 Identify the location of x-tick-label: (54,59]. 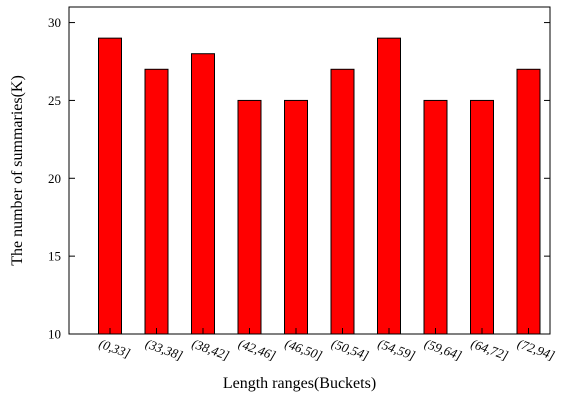
(396, 349).